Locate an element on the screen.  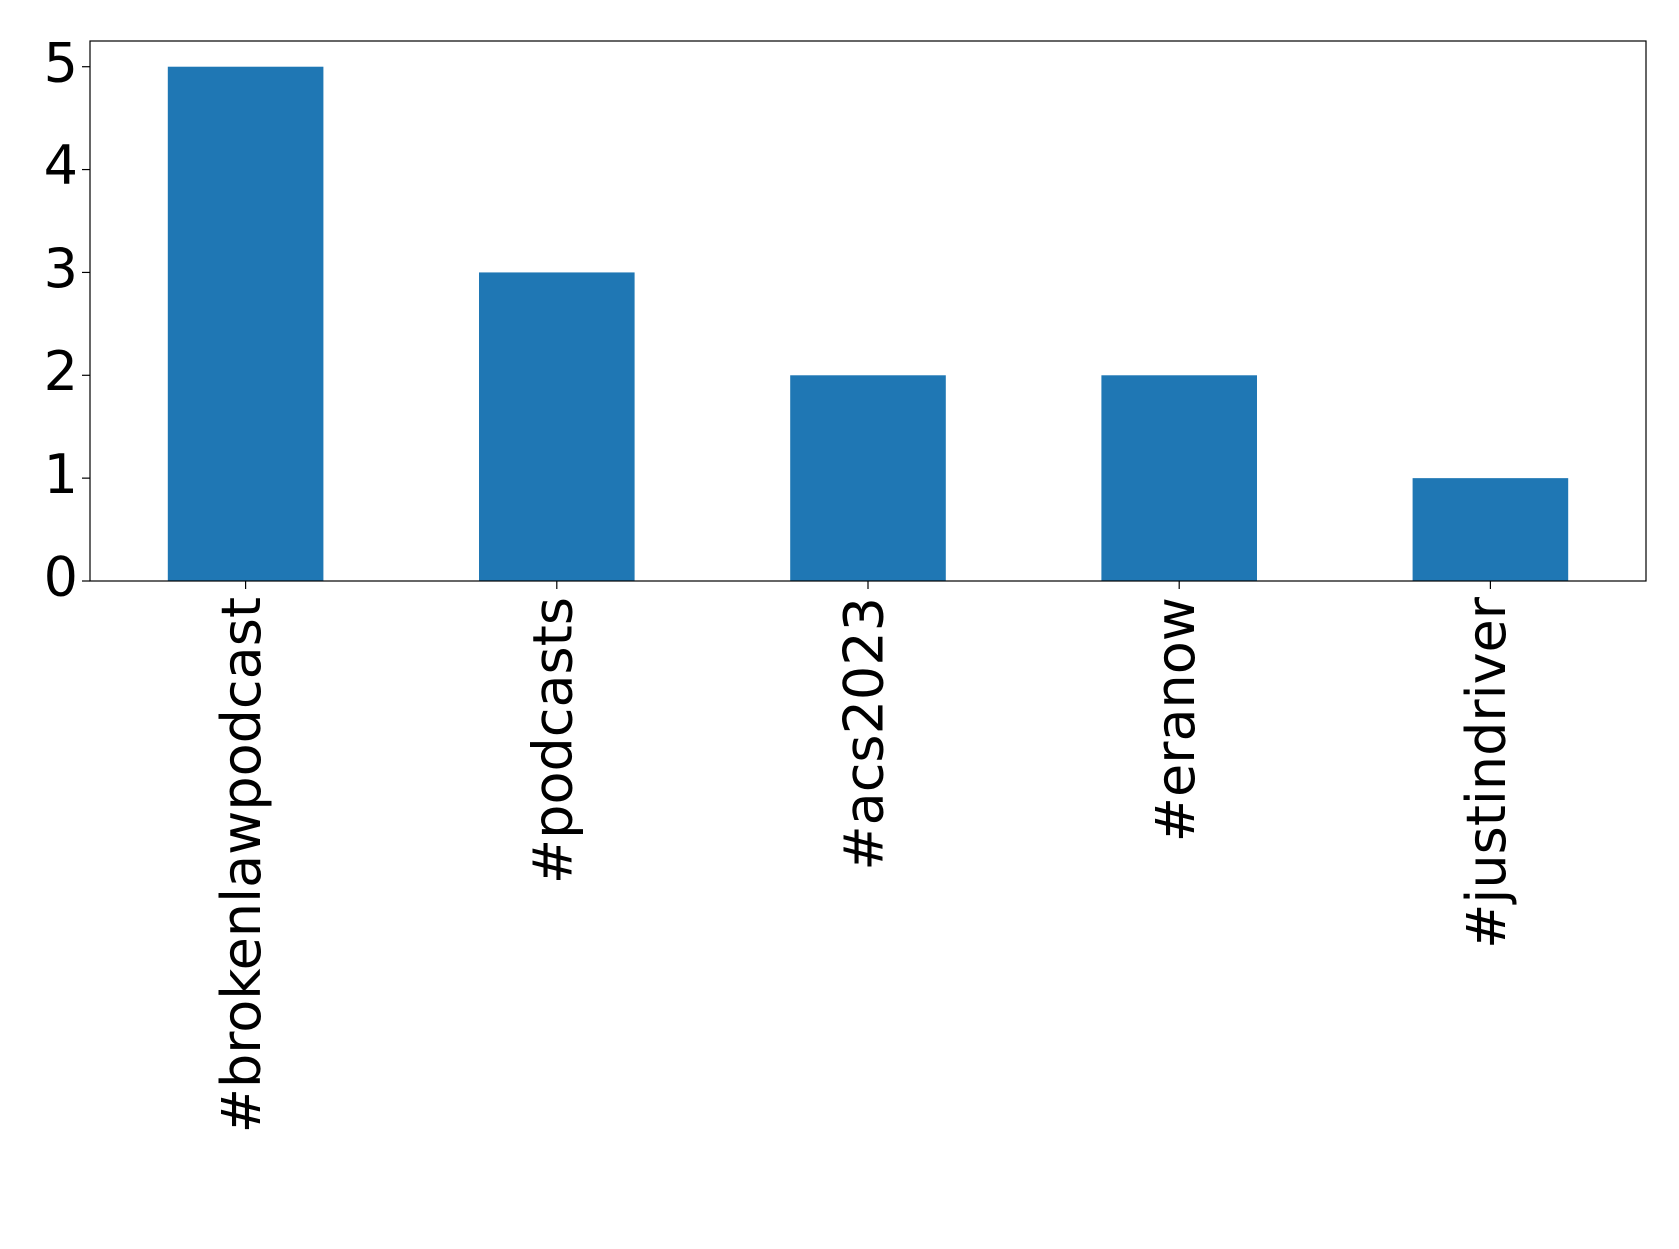
y-tick-label: 3 is located at coordinates (61, 268).